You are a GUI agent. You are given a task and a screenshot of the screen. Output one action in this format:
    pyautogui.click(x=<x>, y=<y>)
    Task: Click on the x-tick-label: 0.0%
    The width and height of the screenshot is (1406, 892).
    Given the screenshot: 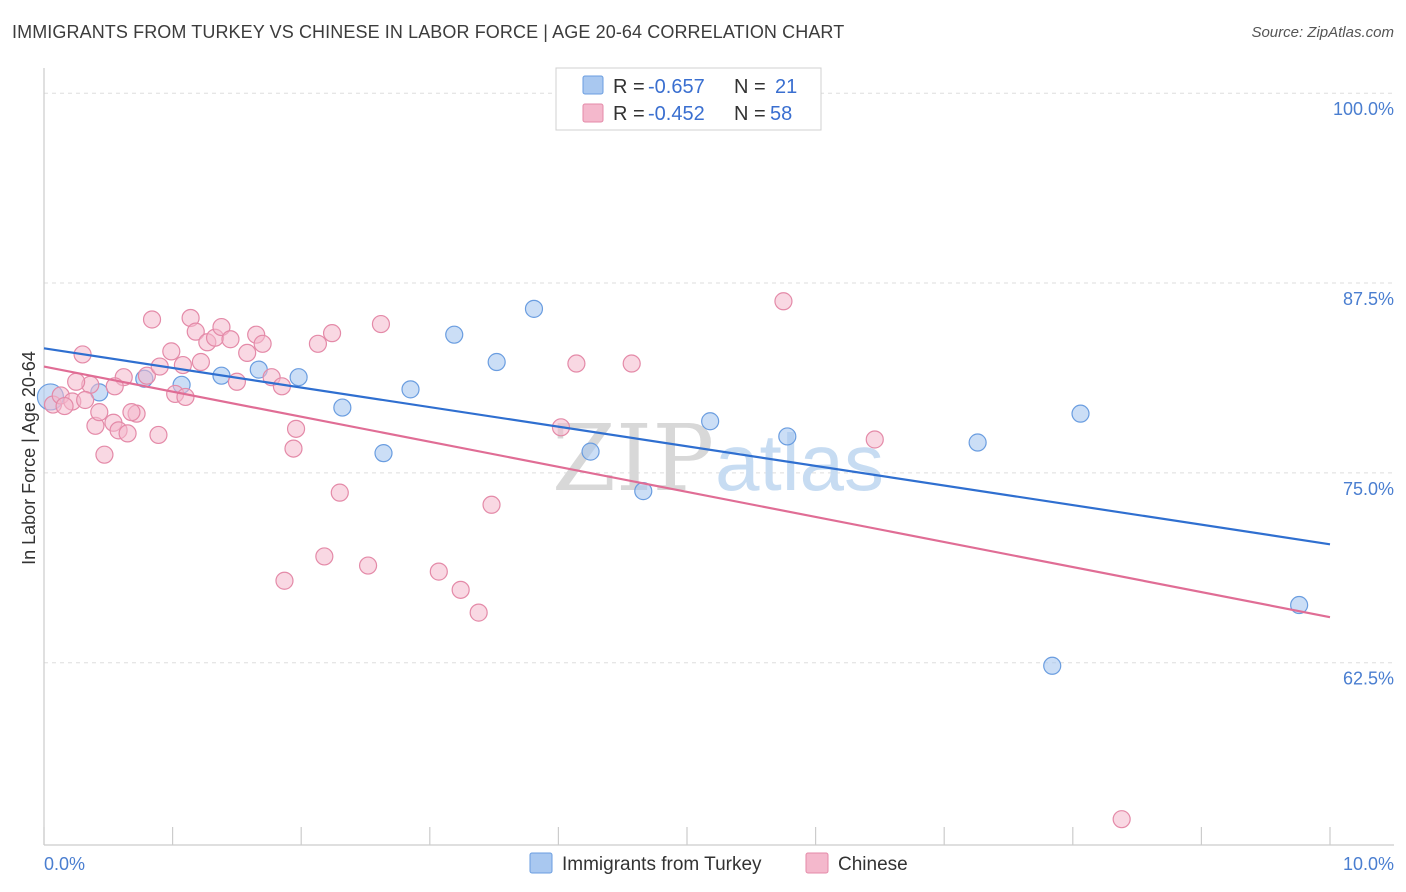 What is the action you would take?
    pyautogui.click(x=64, y=864)
    